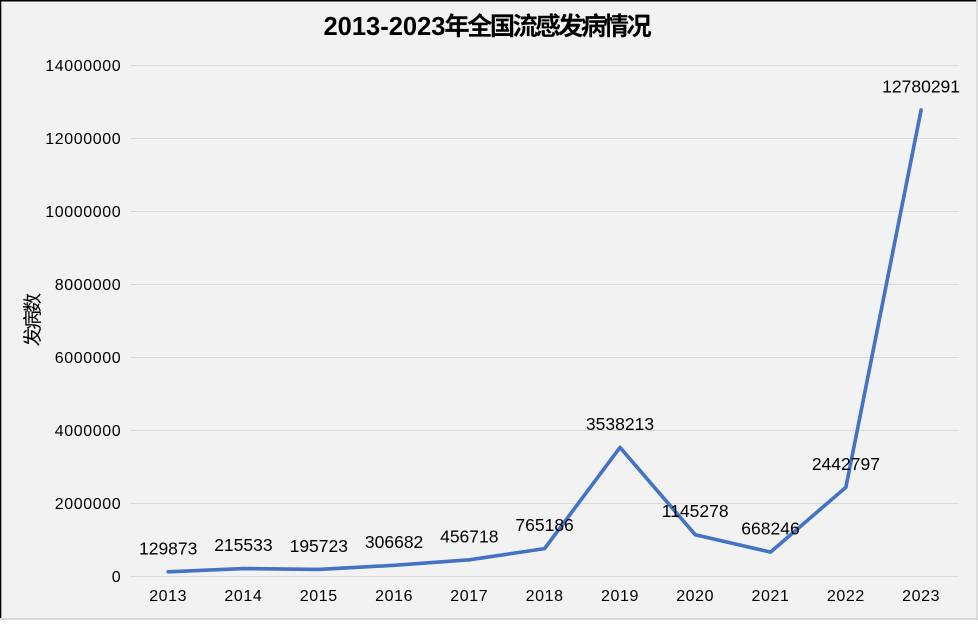 The image size is (978, 625). What do you see at coordinates (620, 424) in the screenshot?
I see `svg-text: 3538213` at bounding box center [620, 424].